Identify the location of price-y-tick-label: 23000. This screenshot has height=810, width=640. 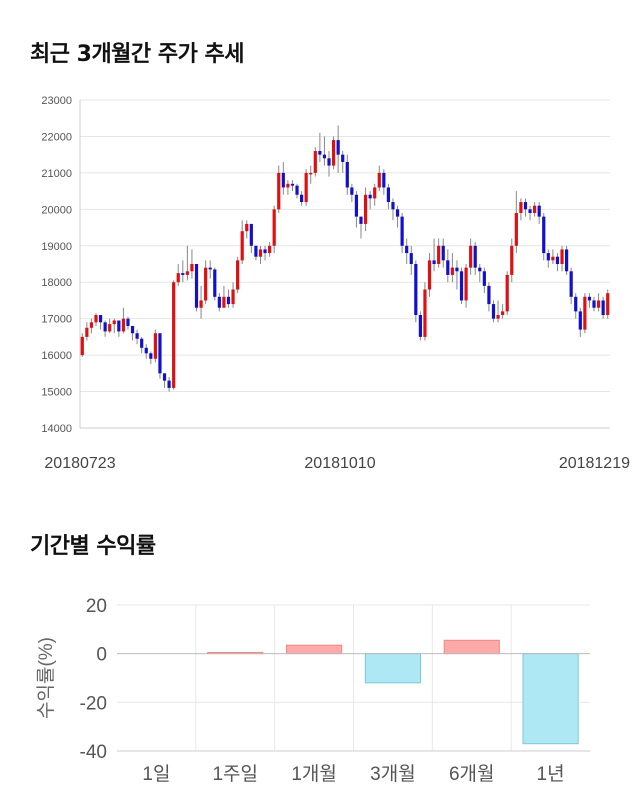
(56, 101).